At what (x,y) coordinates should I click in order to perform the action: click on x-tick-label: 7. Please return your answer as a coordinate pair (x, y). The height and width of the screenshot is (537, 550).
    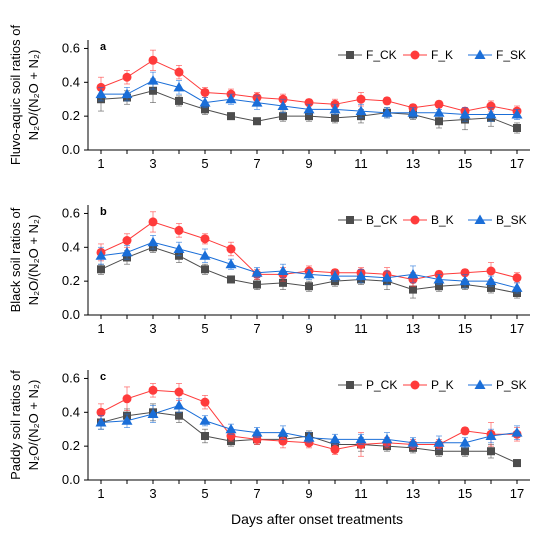
    Looking at the image, I should click on (256, 493).